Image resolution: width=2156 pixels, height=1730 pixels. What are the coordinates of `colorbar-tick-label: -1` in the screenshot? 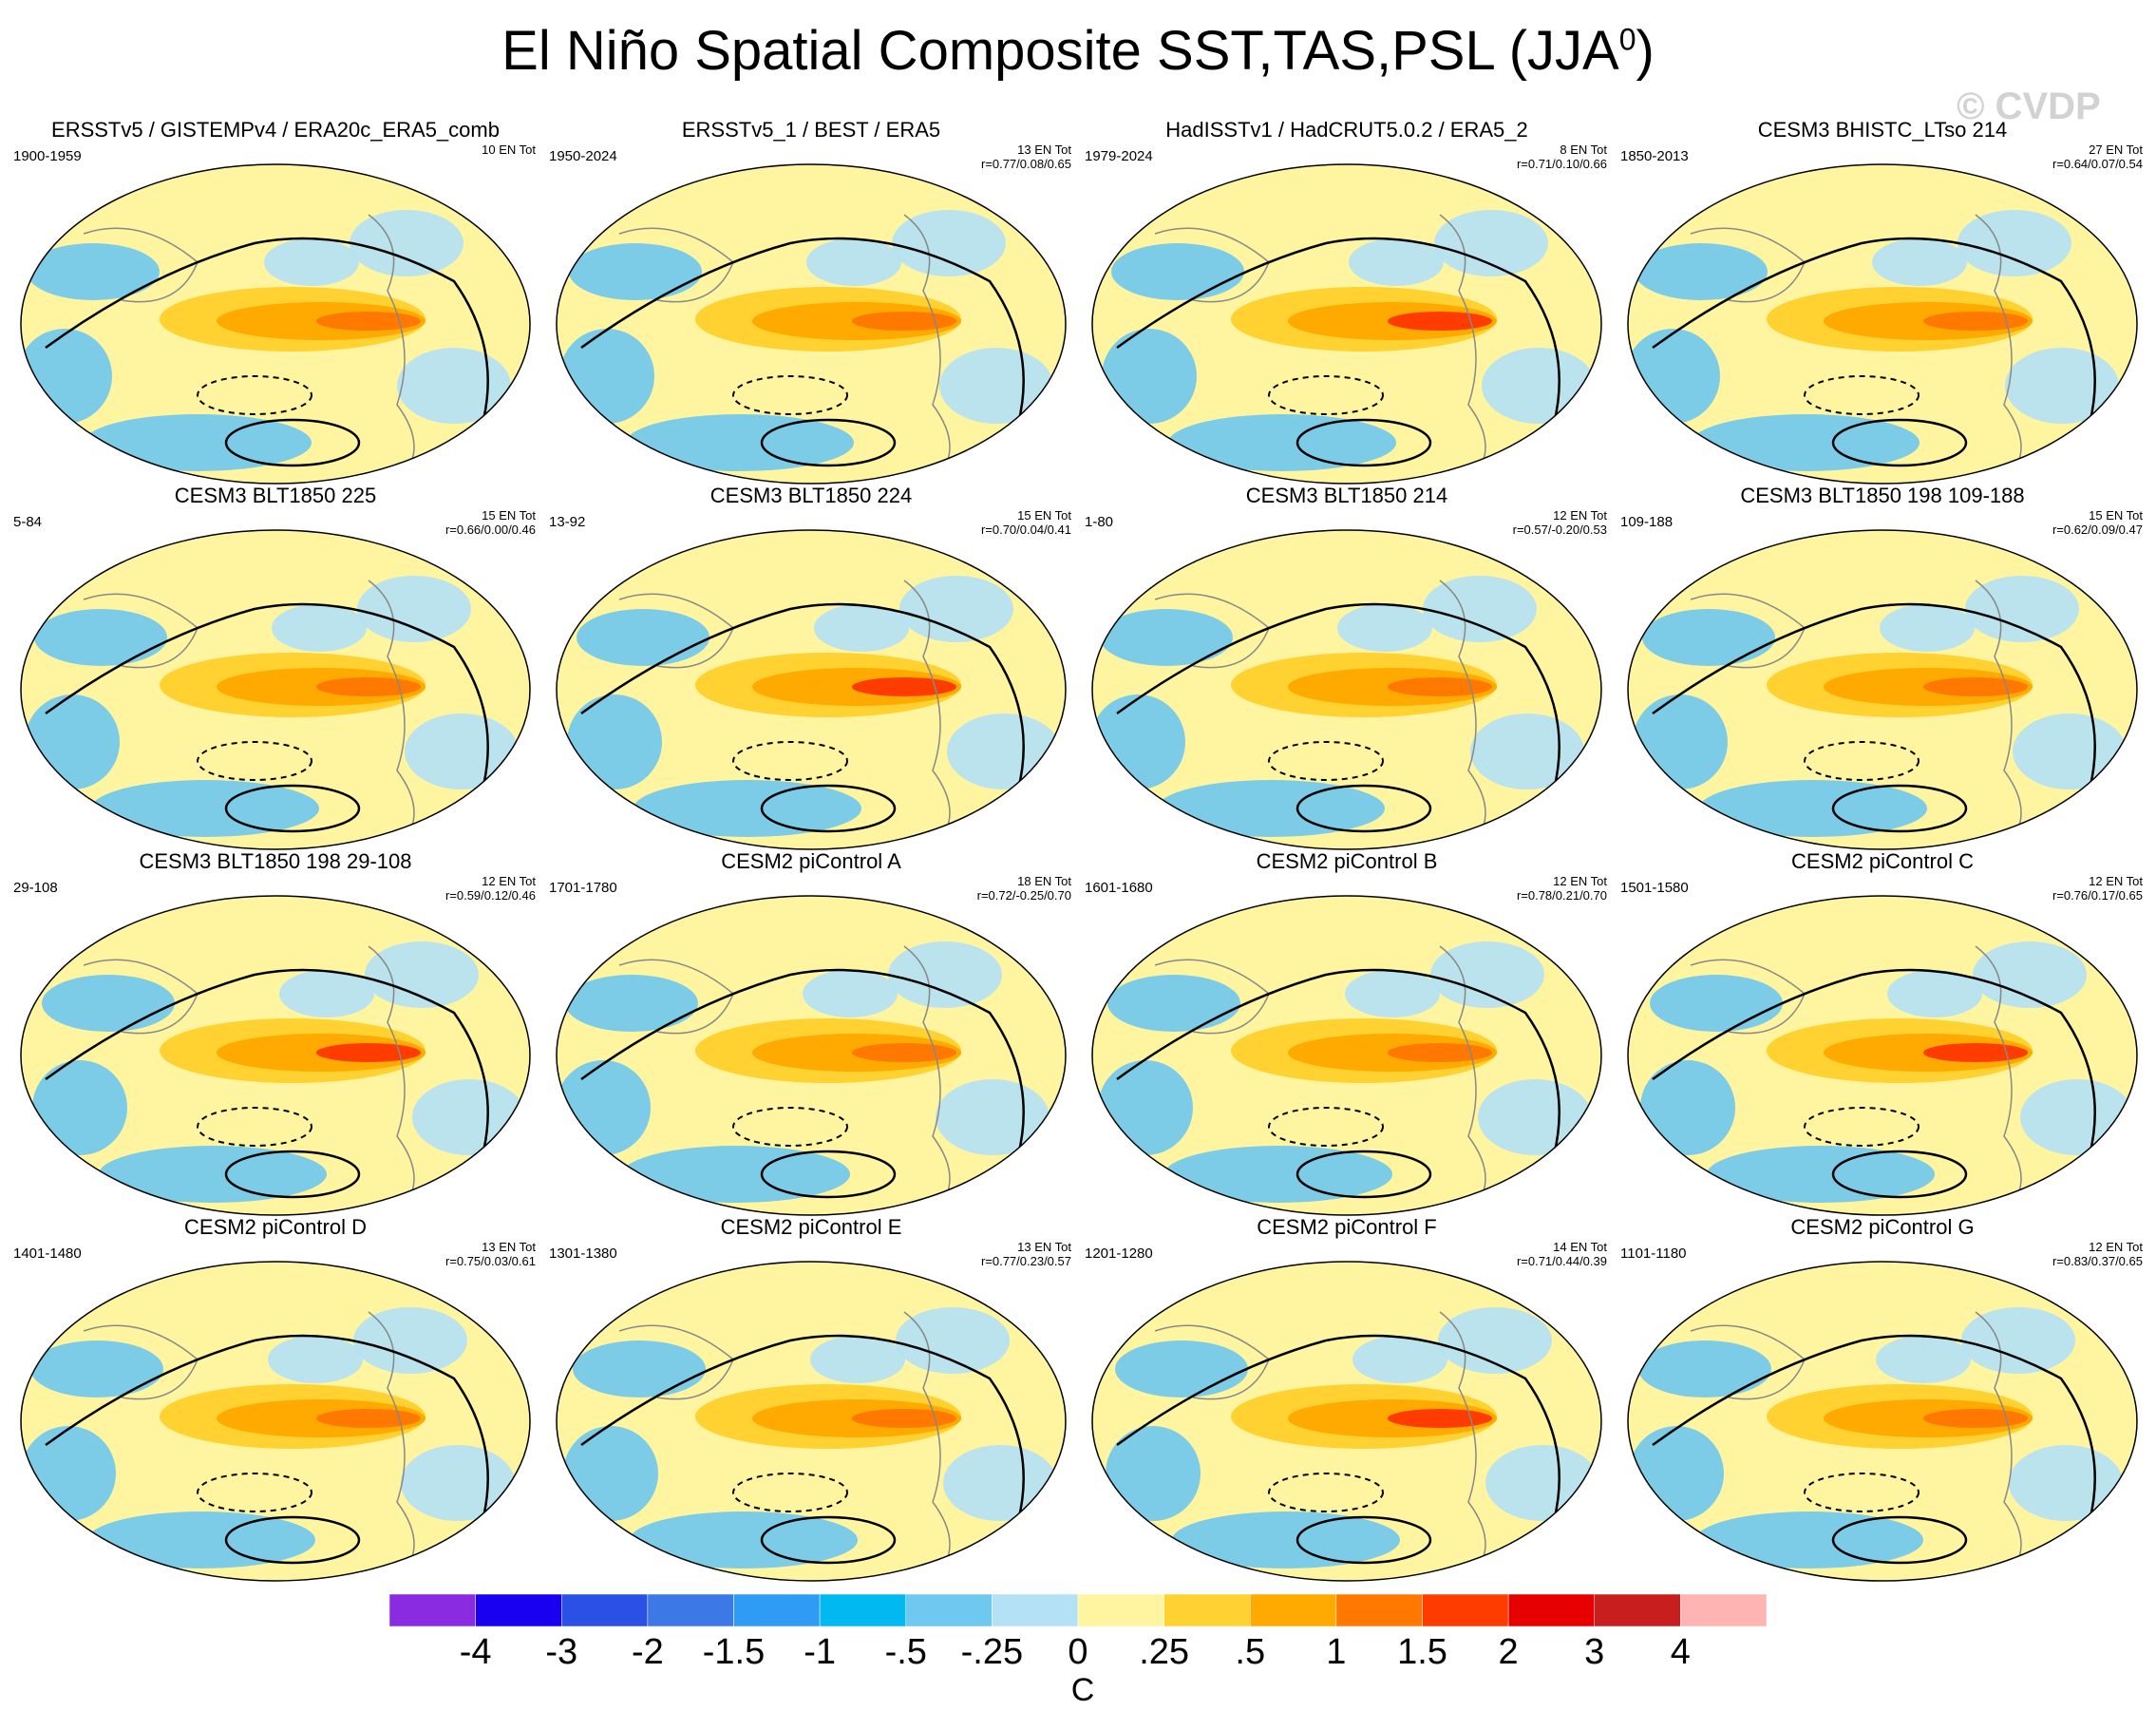 It's located at (821, 1652).